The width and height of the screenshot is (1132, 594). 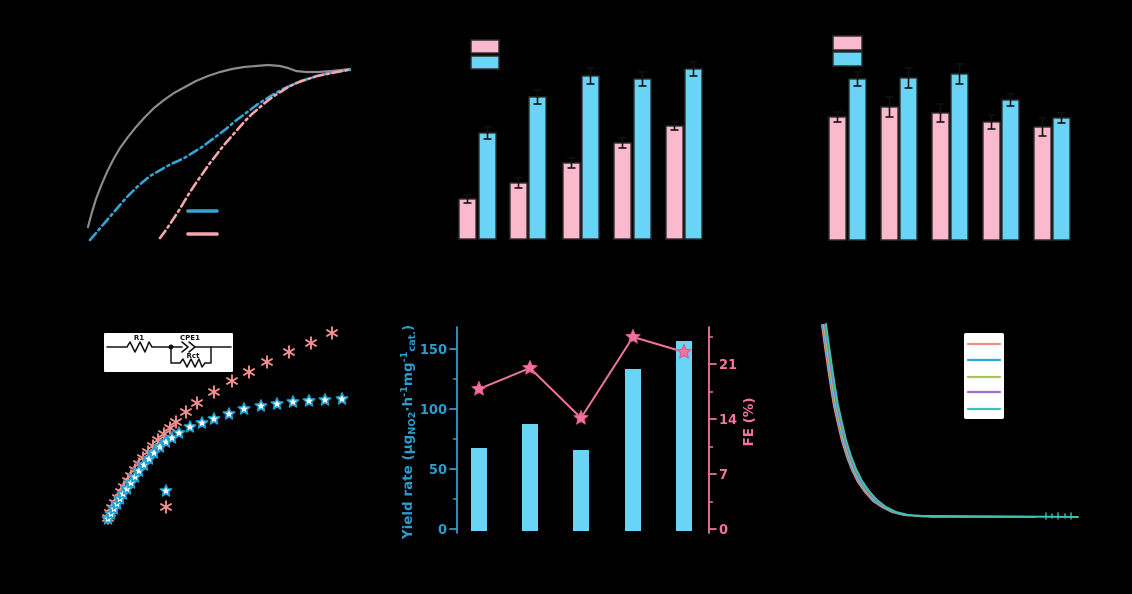 What do you see at coordinates (728, 365) in the screenshot?
I see `right-tick-label: 21` at bounding box center [728, 365].